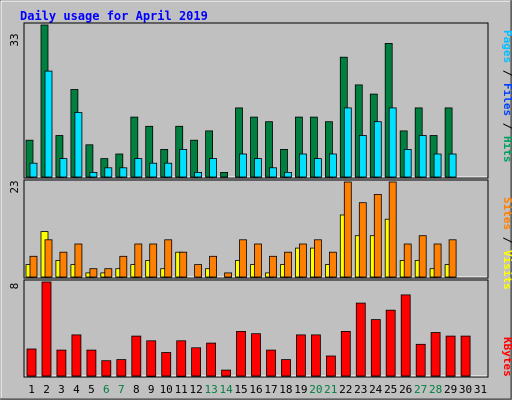  Describe the element at coordinates (330, 389) in the screenshot. I see `x-tick-label-21: 21` at that location.